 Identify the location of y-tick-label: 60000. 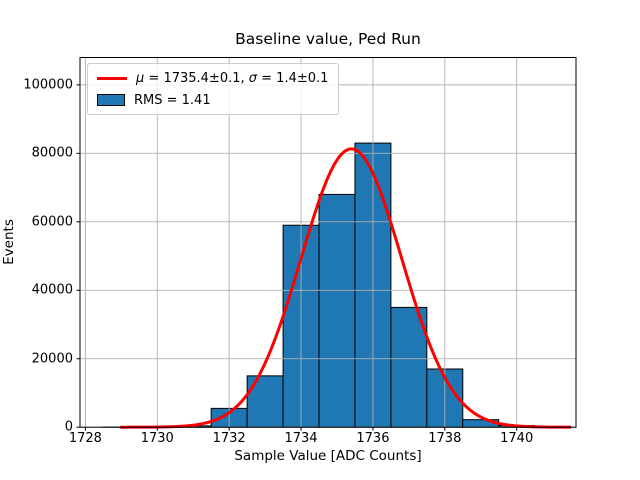
(52, 222).